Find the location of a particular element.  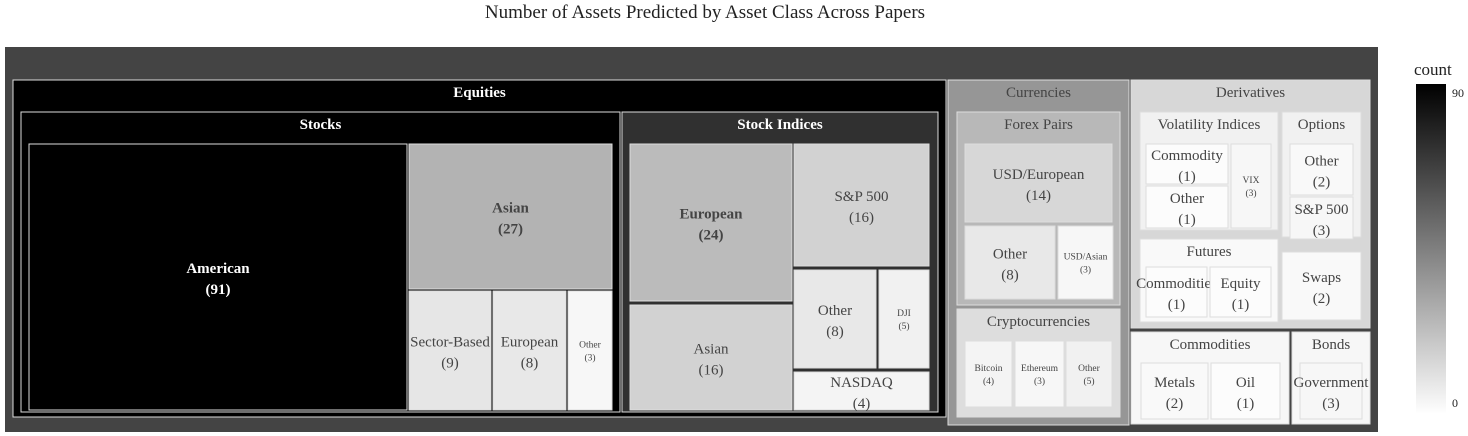

treemap-value-derivatives-futures-equity: (1) is located at coordinates (1241, 305).